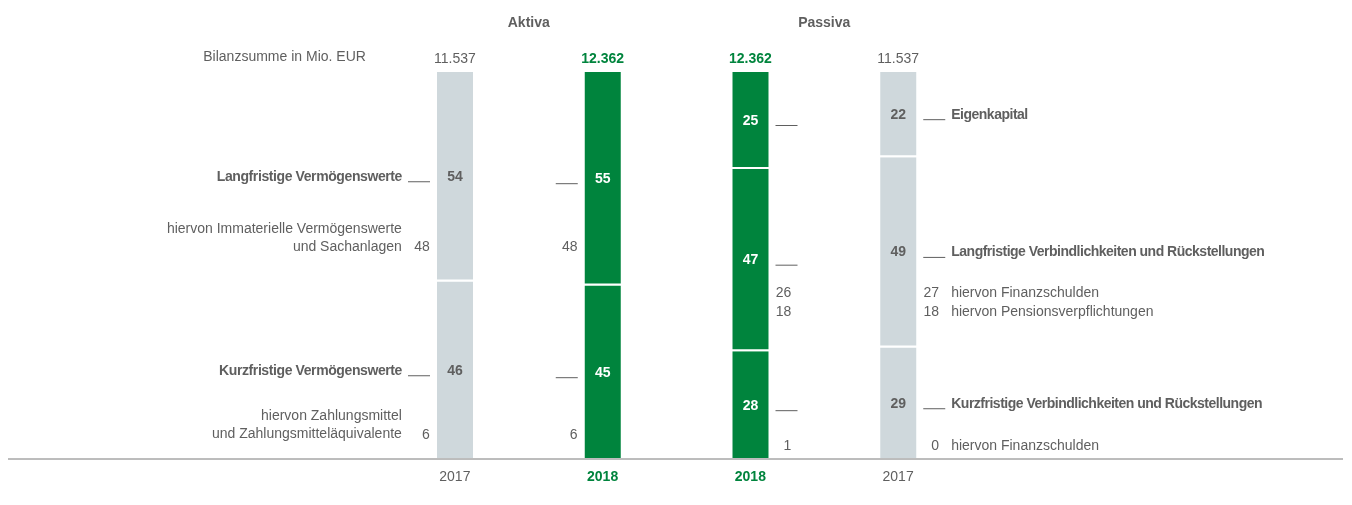 Image resolution: width=1352 pixels, height=505 pixels. What do you see at coordinates (898, 251) in the screenshot?
I see `data-label: 49` at bounding box center [898, 251].